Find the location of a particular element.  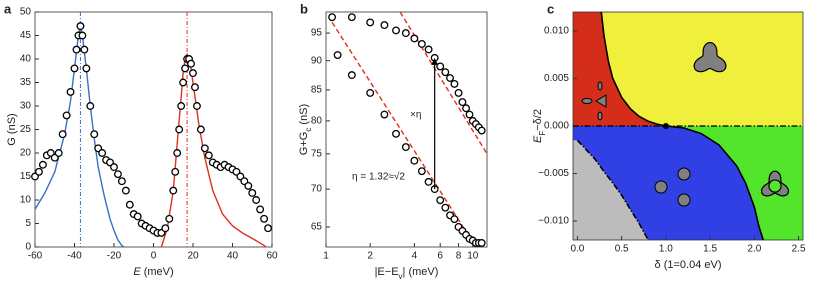

annotation: η = 1.32≈√2 is located at coordinates (378, 177).